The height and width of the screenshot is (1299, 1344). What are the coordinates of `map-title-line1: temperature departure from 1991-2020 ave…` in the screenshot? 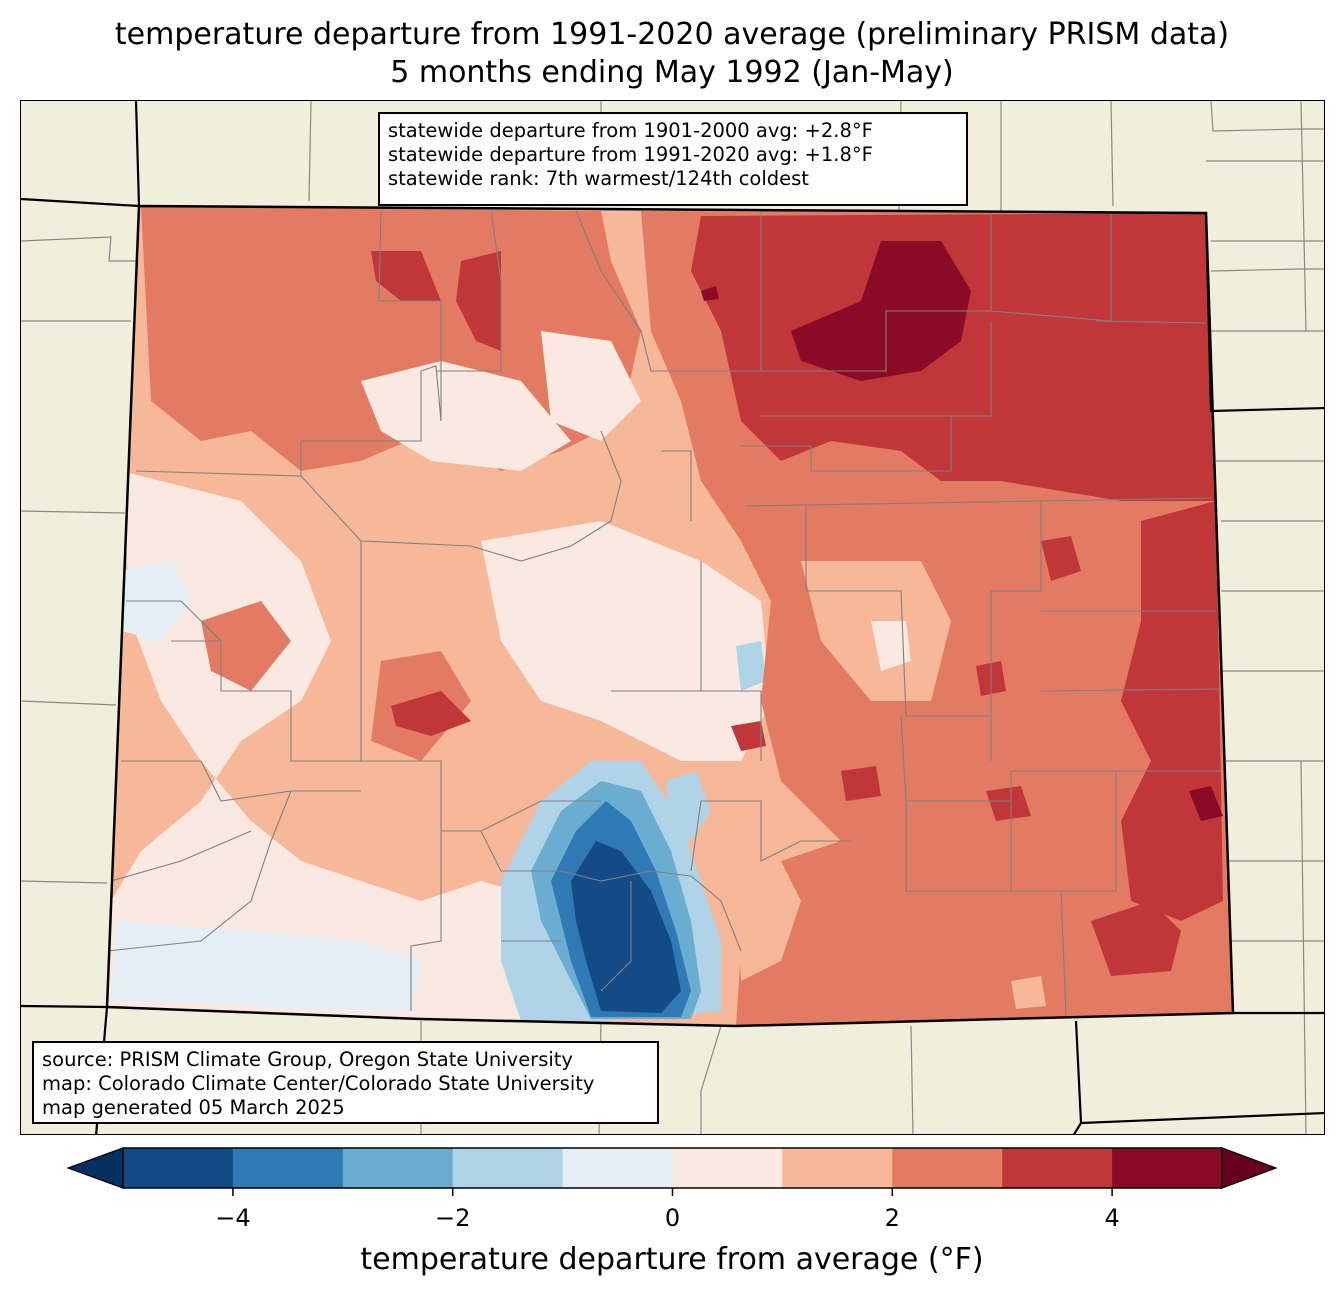 It's located at (672, 34).